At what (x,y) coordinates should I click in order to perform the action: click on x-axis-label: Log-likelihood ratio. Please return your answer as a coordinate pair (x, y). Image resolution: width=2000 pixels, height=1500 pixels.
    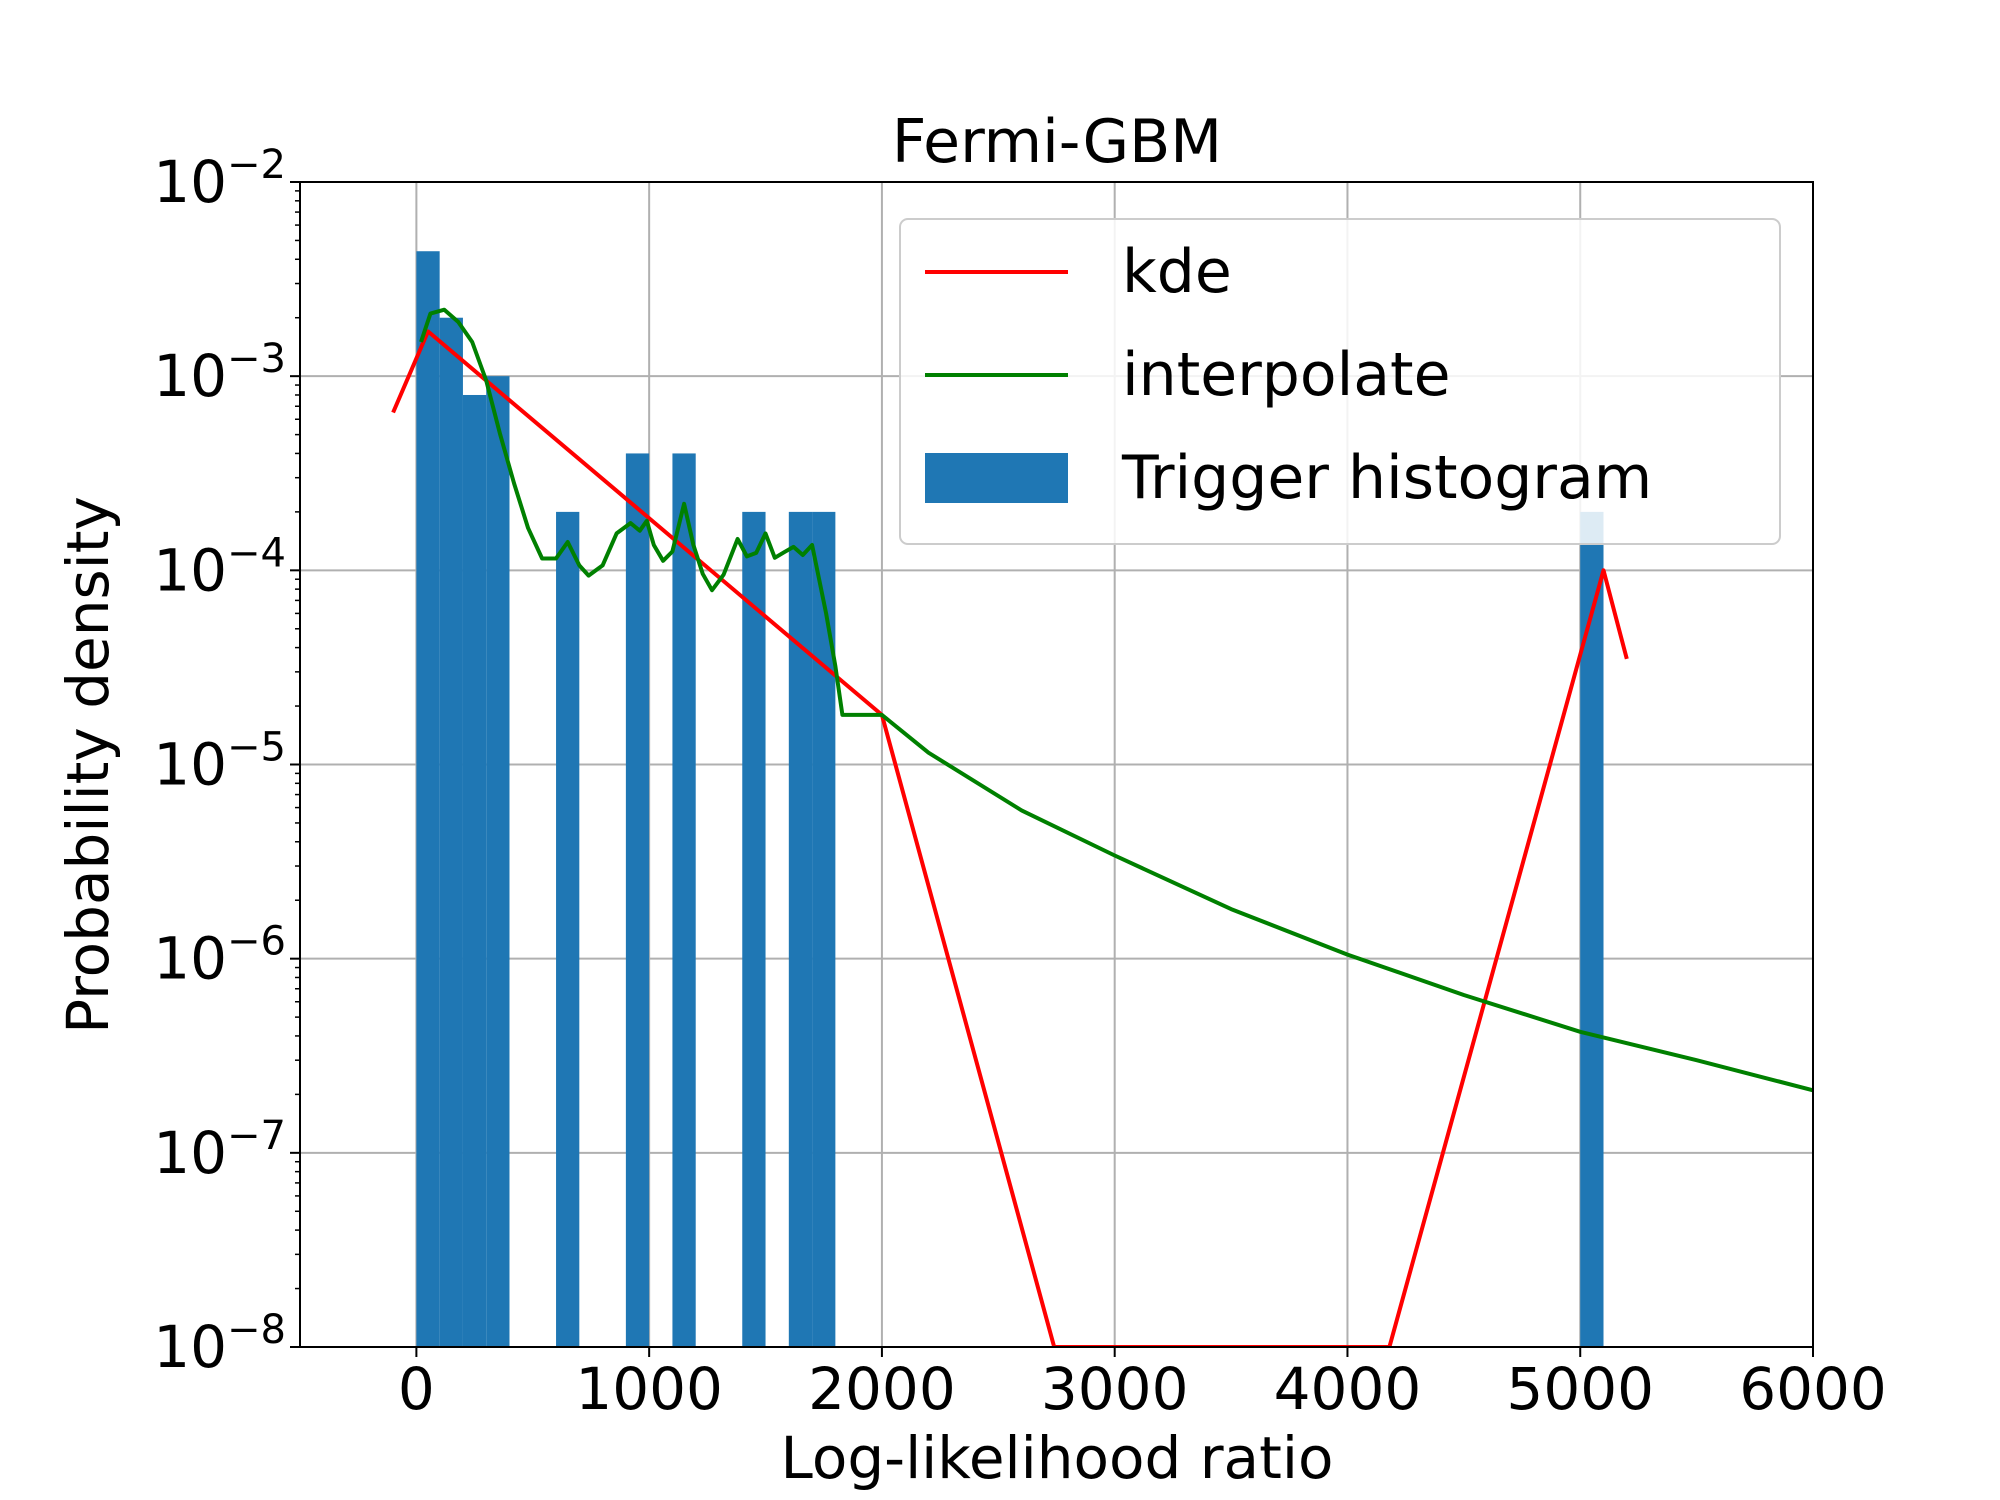
    Looking at the image, I should click on (1057, 1458).